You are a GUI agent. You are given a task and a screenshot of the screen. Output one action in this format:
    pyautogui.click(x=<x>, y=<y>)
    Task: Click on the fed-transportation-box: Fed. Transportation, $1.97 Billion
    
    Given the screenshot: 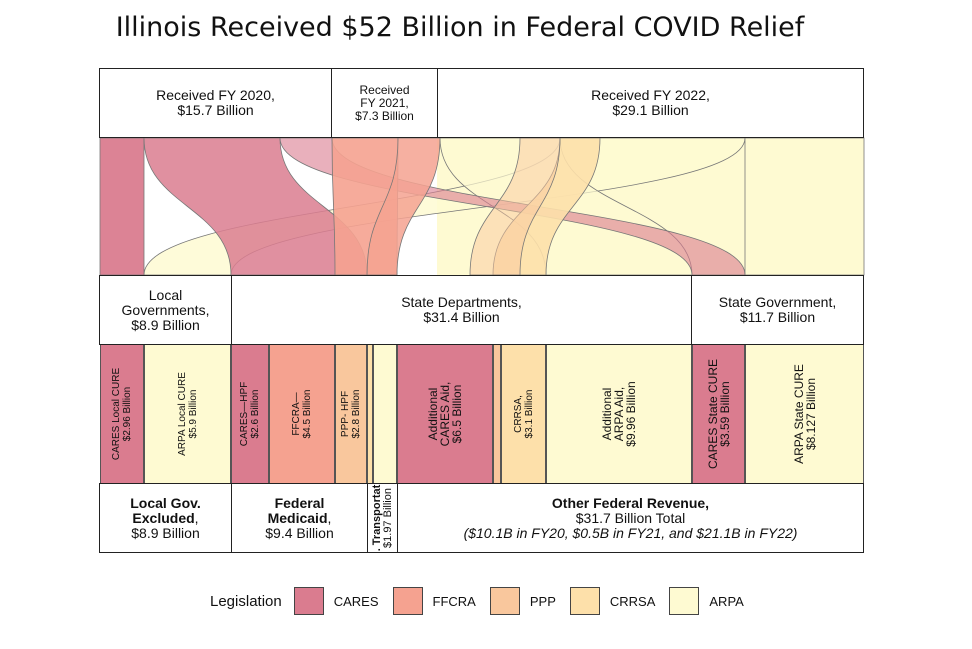 What is the action you would take?
    pyautogui.click(x=382, y=518)
    